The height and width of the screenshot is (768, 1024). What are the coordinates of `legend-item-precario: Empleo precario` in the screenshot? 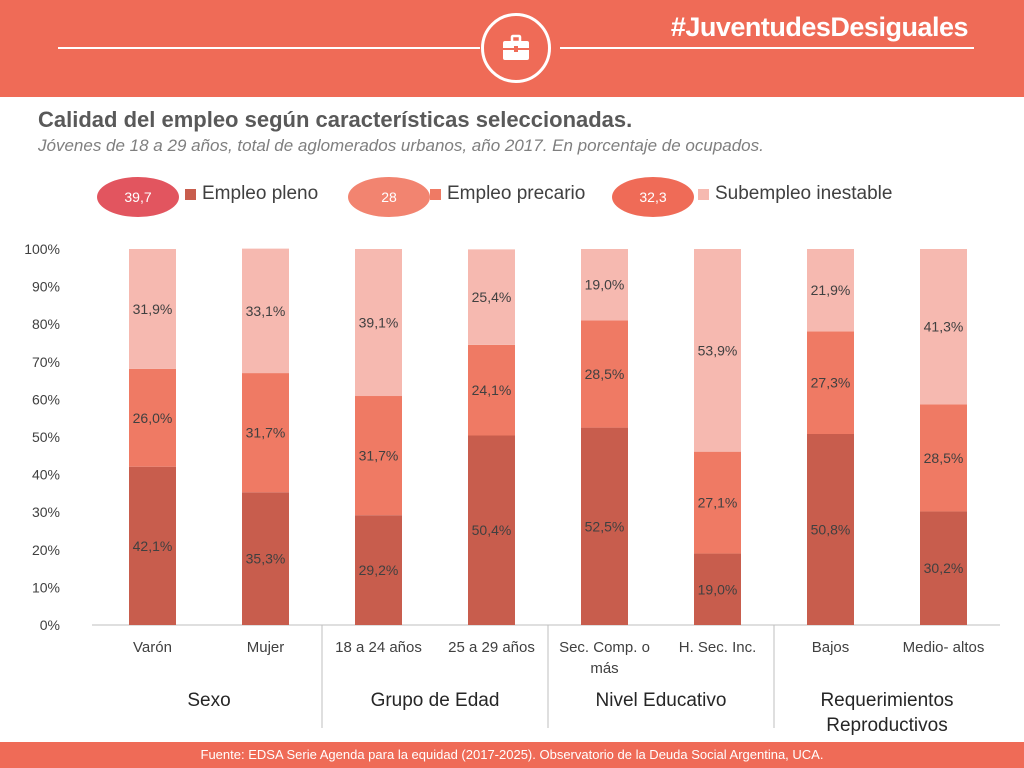 It's located at (507, 194).